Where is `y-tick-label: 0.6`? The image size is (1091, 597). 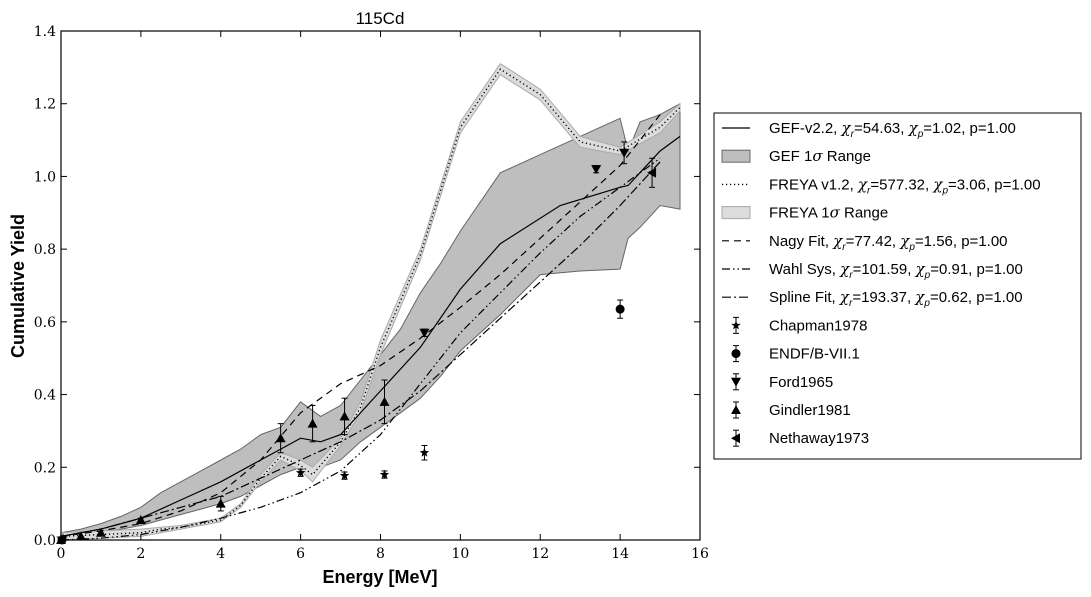 y-tick-label: 0.6 is located at coordinates (45, 323).